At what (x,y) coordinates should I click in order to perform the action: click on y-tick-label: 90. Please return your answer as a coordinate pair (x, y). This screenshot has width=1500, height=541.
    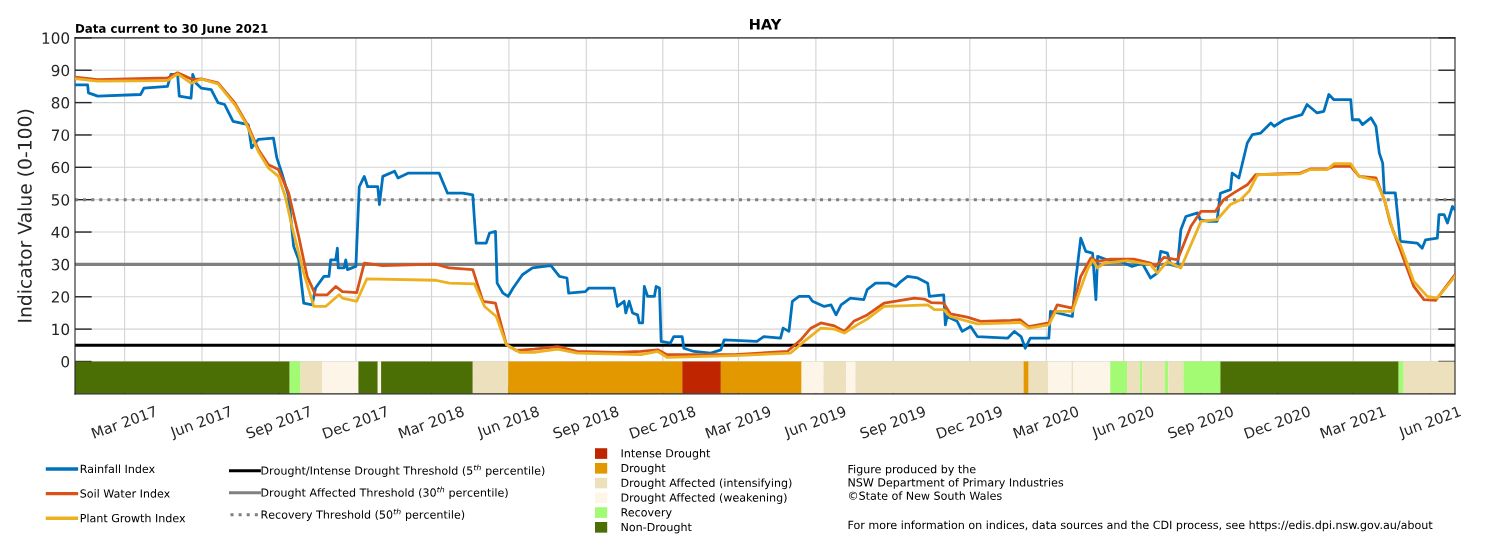
    Looking at the image, I should click on (60, 70).